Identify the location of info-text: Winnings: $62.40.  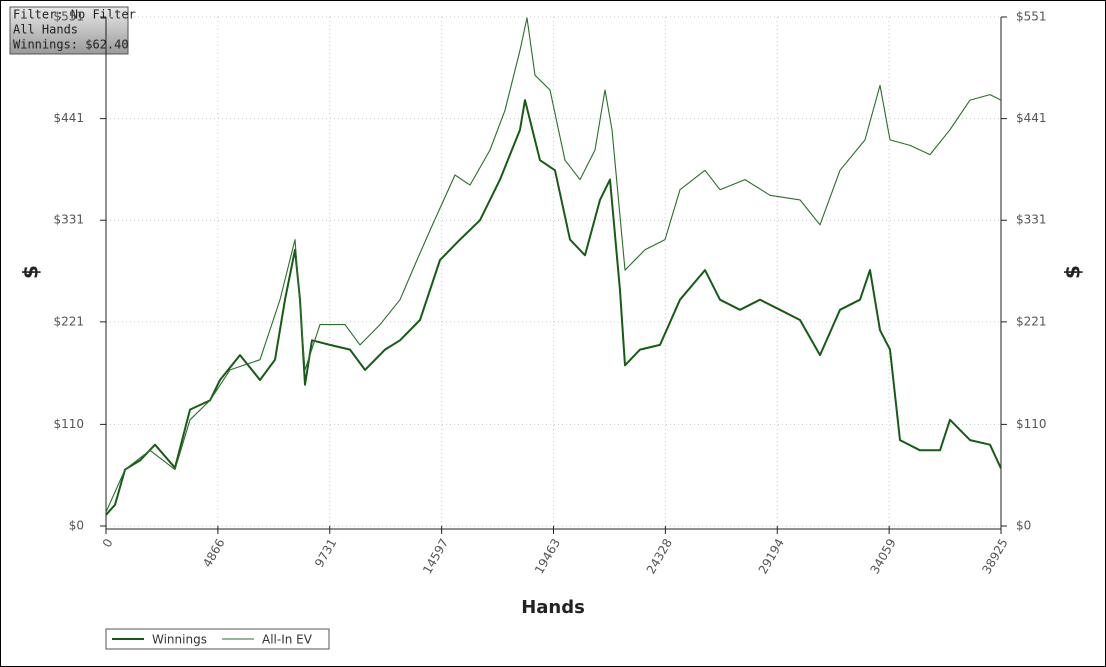
(71, 45).